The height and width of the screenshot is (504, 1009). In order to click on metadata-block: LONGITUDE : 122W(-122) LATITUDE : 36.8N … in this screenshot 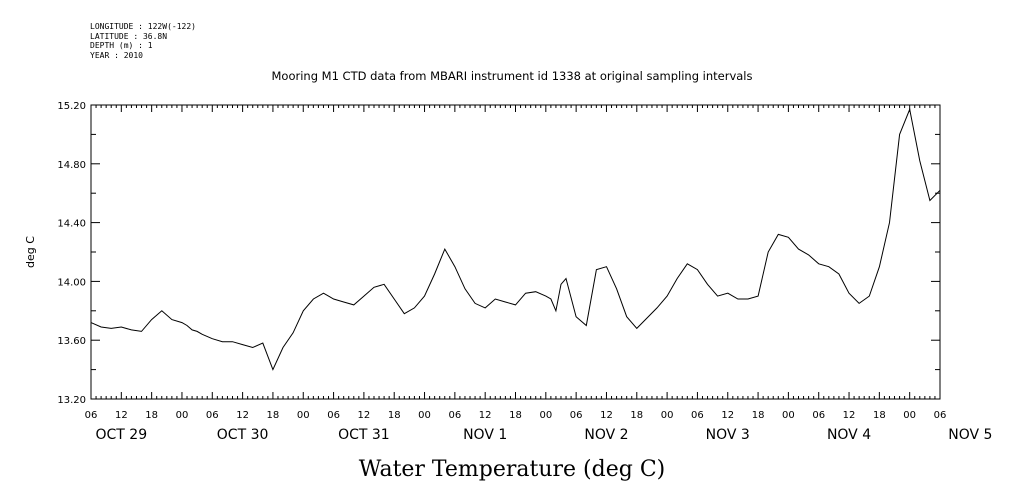, I will do `click(143, 41)`.